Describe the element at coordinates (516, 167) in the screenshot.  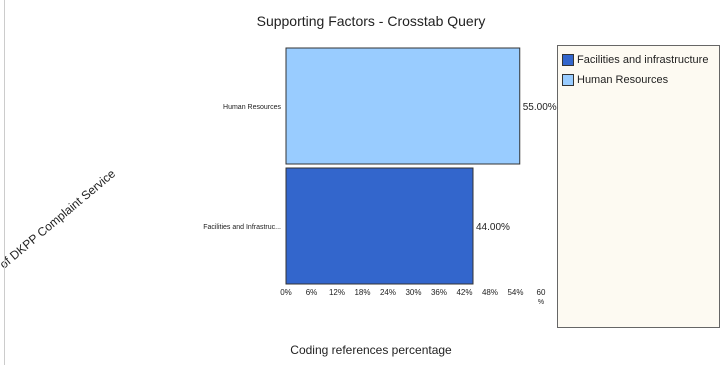
I see `data-labels: 55.00% 44.00%` at that location.